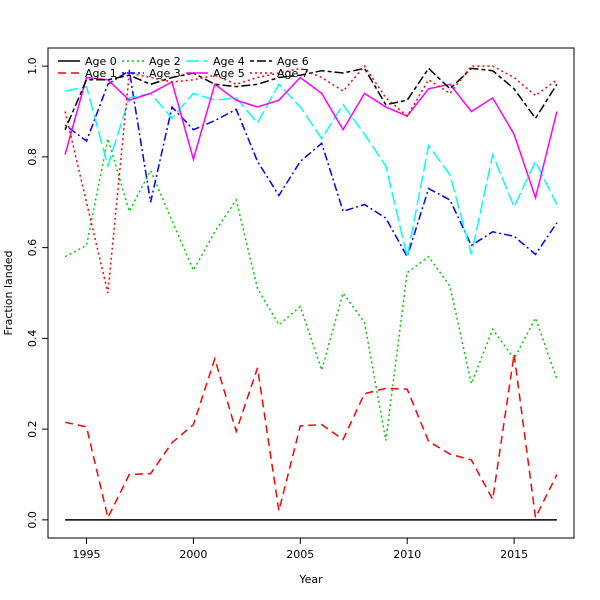 The image size is (600, 600). What do you see at coordinates (229, 73) in the screenshot?
I see `legend-label: Age 5` at bounding box center [229, 73].